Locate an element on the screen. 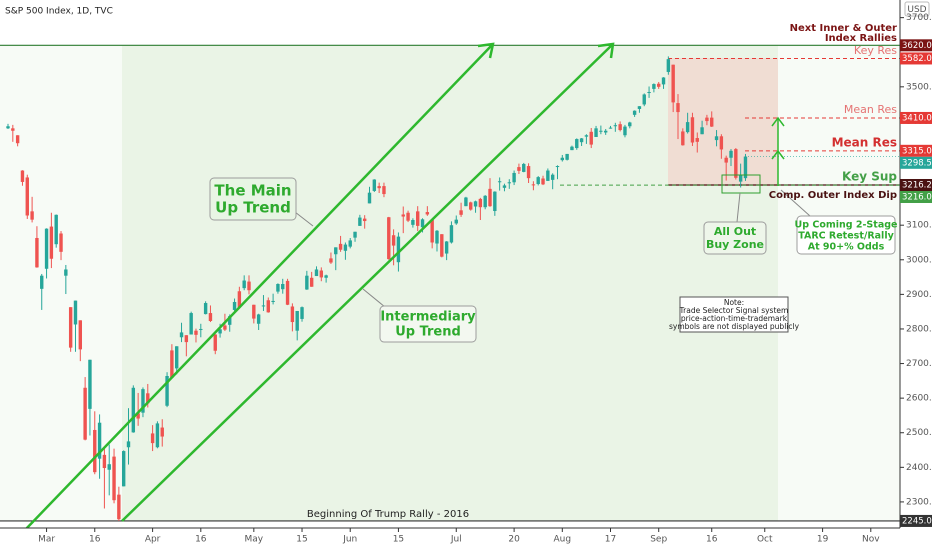 This screenshot has width=932, height=550. upcoming-callout is located at coordinates (846, 235).